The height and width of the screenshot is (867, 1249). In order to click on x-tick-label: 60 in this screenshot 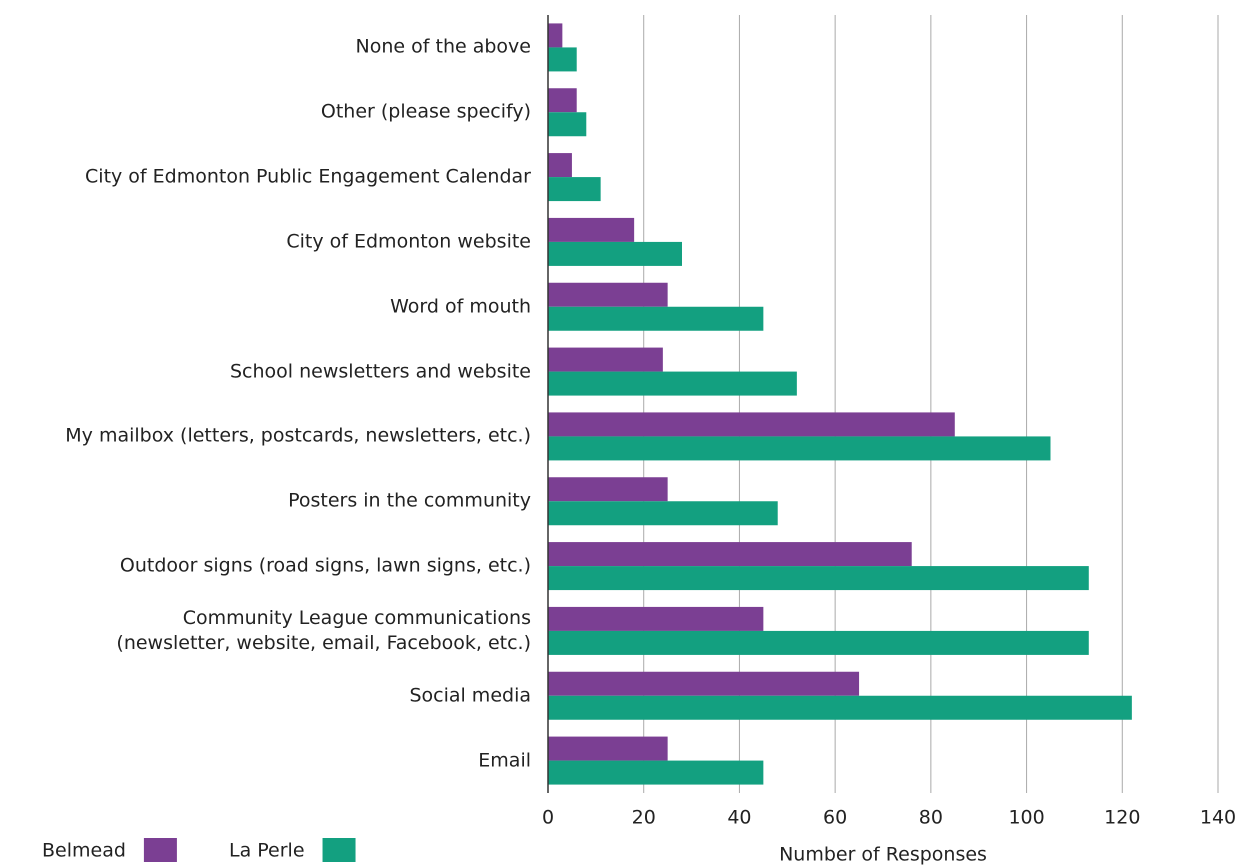, I will do `click(835, 818)`.